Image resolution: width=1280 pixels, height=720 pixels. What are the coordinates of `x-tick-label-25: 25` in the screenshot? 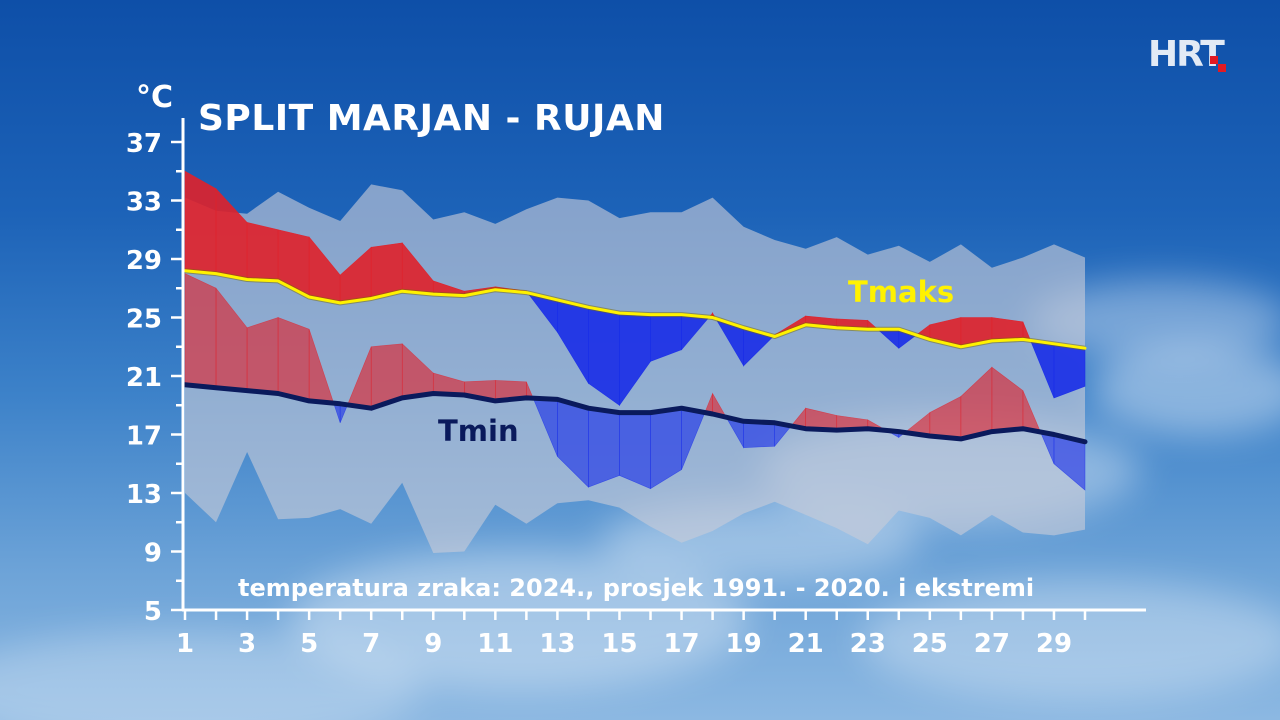 It's located at (930, 644).